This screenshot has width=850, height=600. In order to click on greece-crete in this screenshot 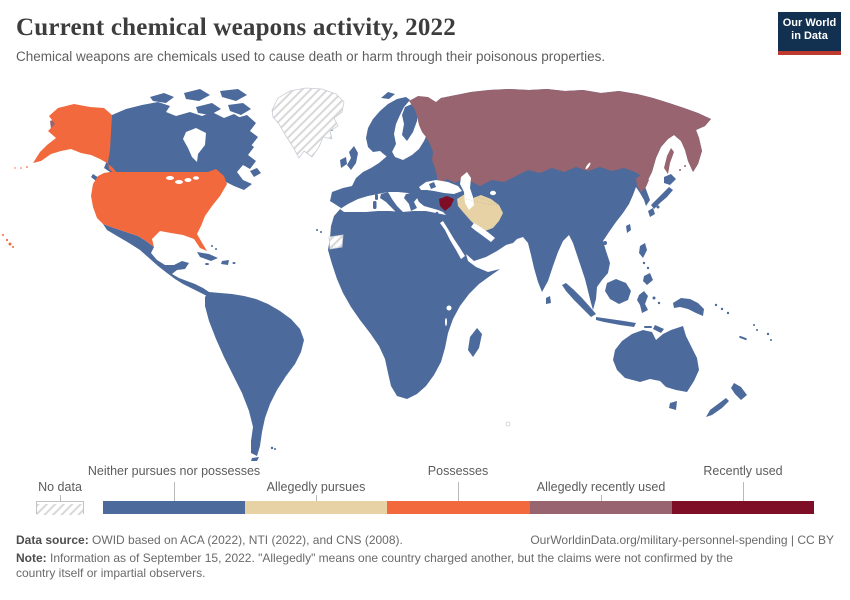, I will do `click(413, 217)`.